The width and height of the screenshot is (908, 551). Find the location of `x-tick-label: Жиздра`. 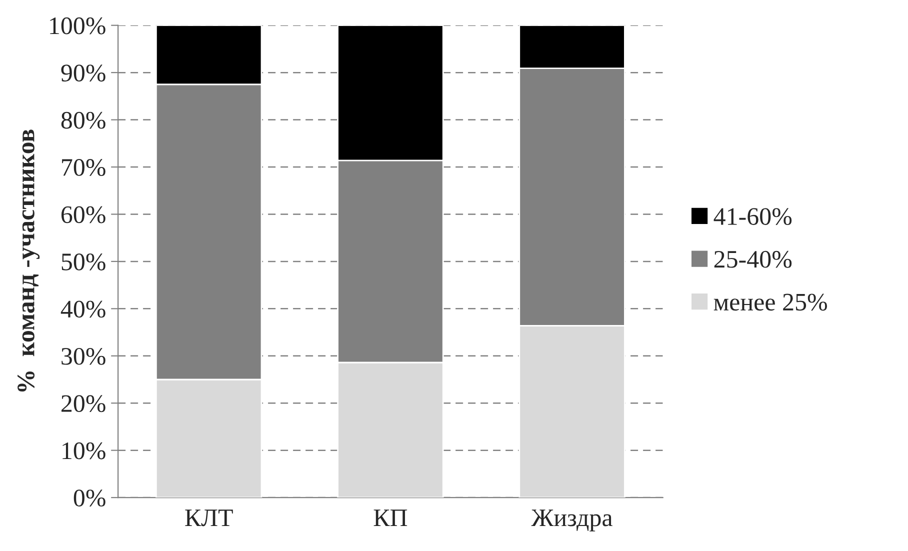

x-tick-label: Жиздра is located at coordinates (571, 521).